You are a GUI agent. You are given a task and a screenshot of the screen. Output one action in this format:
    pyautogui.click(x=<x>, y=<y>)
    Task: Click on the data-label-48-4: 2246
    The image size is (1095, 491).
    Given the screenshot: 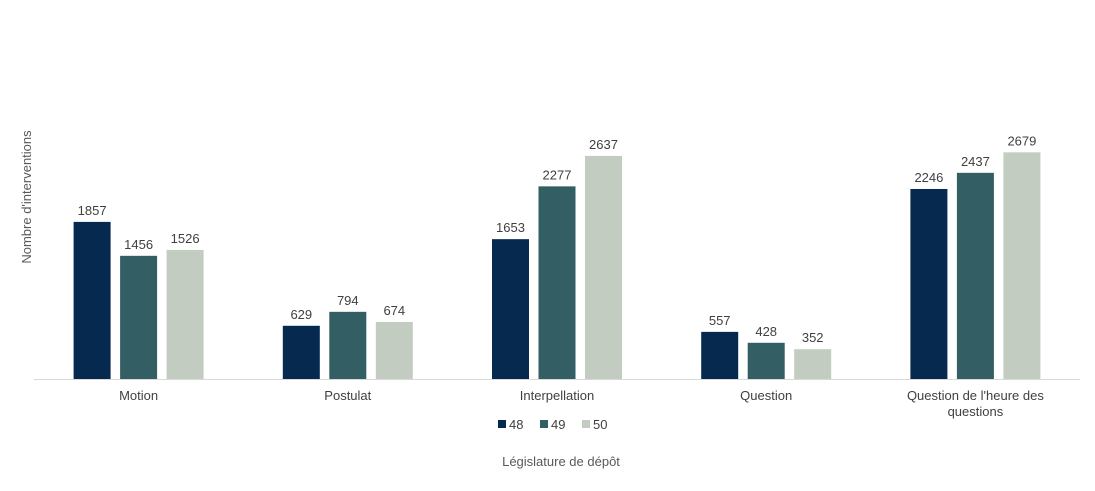 What is the action you would take?
    pyautogui.click(x=928, y=177)
    